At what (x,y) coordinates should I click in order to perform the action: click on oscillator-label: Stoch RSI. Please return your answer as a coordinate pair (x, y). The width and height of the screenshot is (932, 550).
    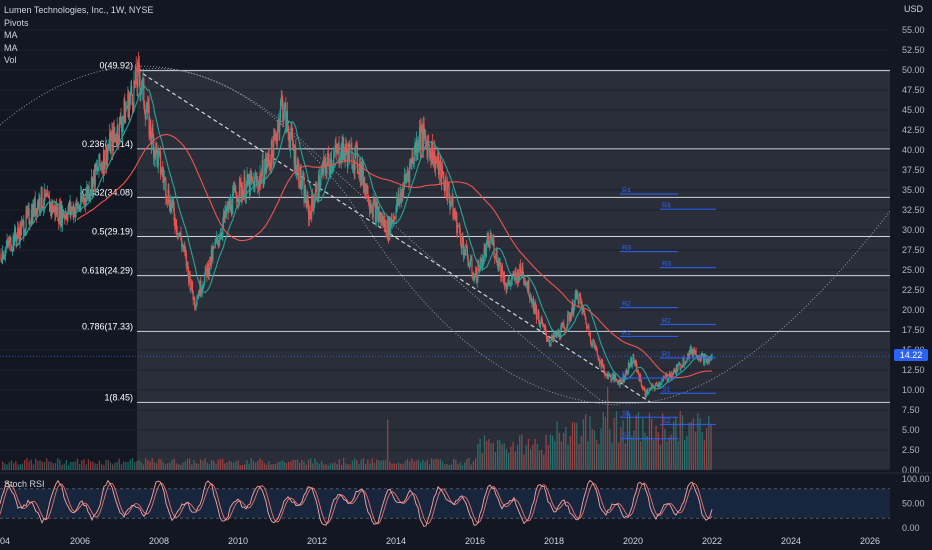
    Looking at the image, I should click on (24, 484).